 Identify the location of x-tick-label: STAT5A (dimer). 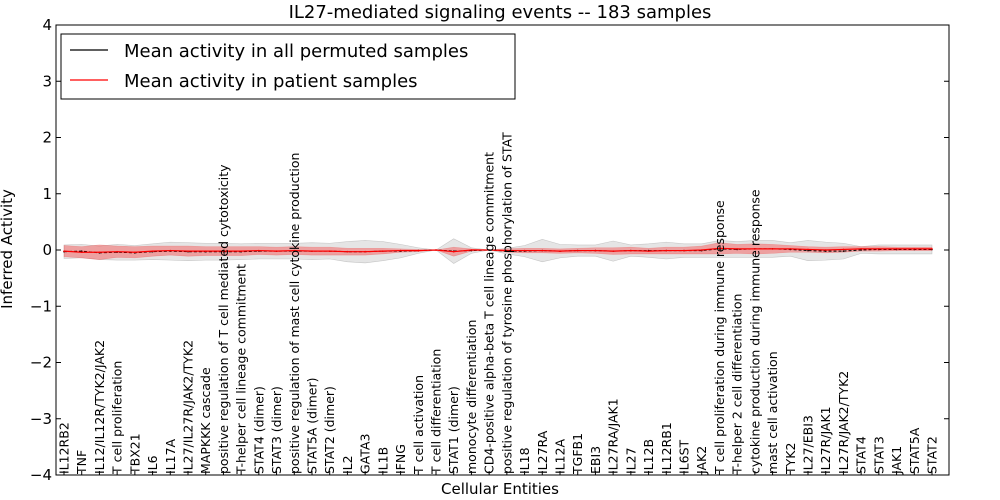
(312, 426).